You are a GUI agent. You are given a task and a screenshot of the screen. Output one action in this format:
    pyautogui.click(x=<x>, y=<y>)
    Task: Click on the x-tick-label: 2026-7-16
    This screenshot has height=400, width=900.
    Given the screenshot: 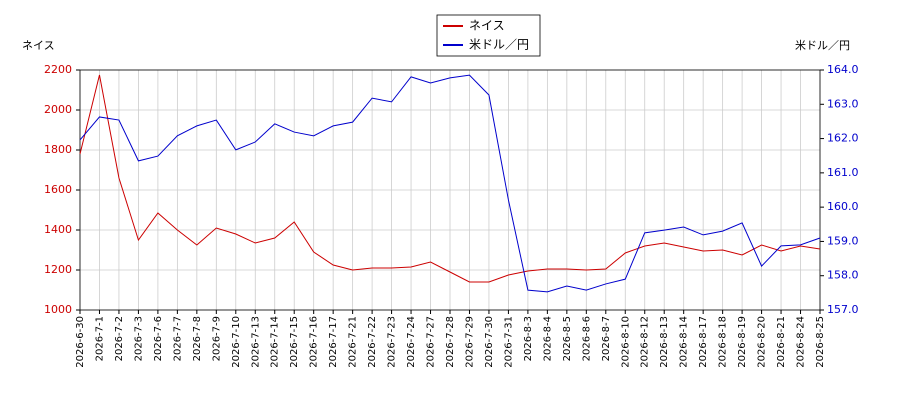 What is the action you would take?
    pyautogui.click(x=314, y=342)
    